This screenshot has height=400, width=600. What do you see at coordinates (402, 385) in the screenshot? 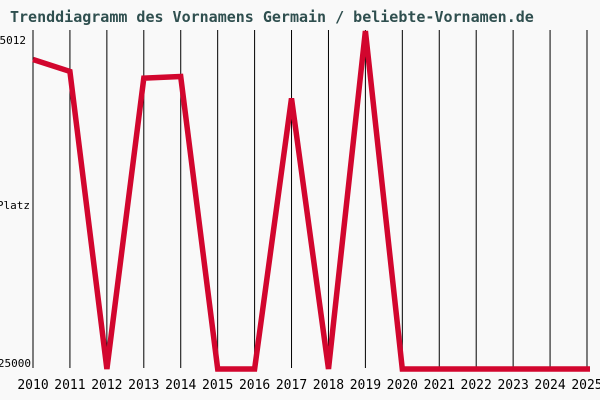
I see `x-tick-label: 2020` at bounding box center [402, 385].